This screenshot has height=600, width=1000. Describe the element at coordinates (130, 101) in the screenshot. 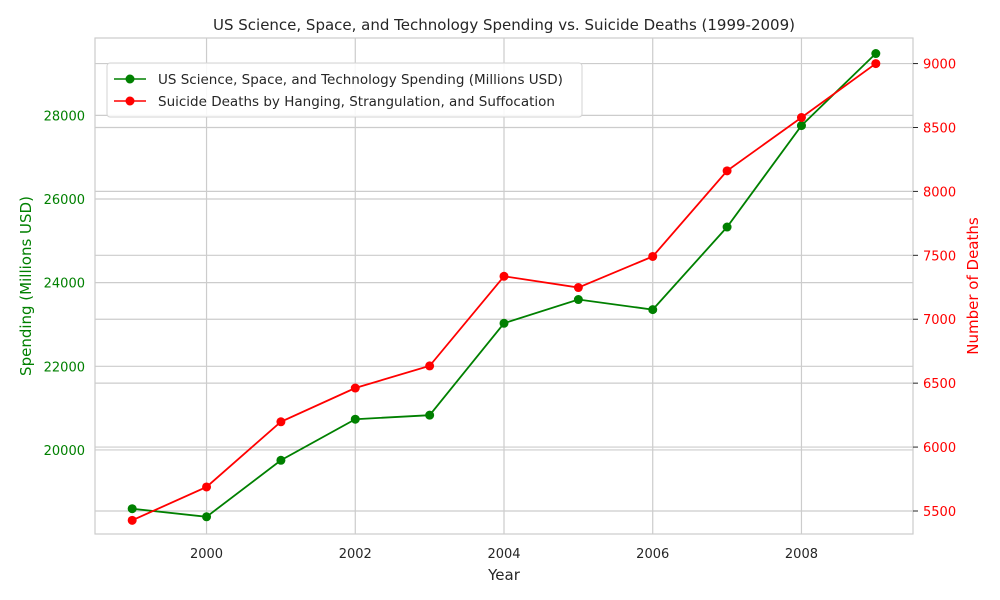

I see `legend-marker-deaths` at that location.